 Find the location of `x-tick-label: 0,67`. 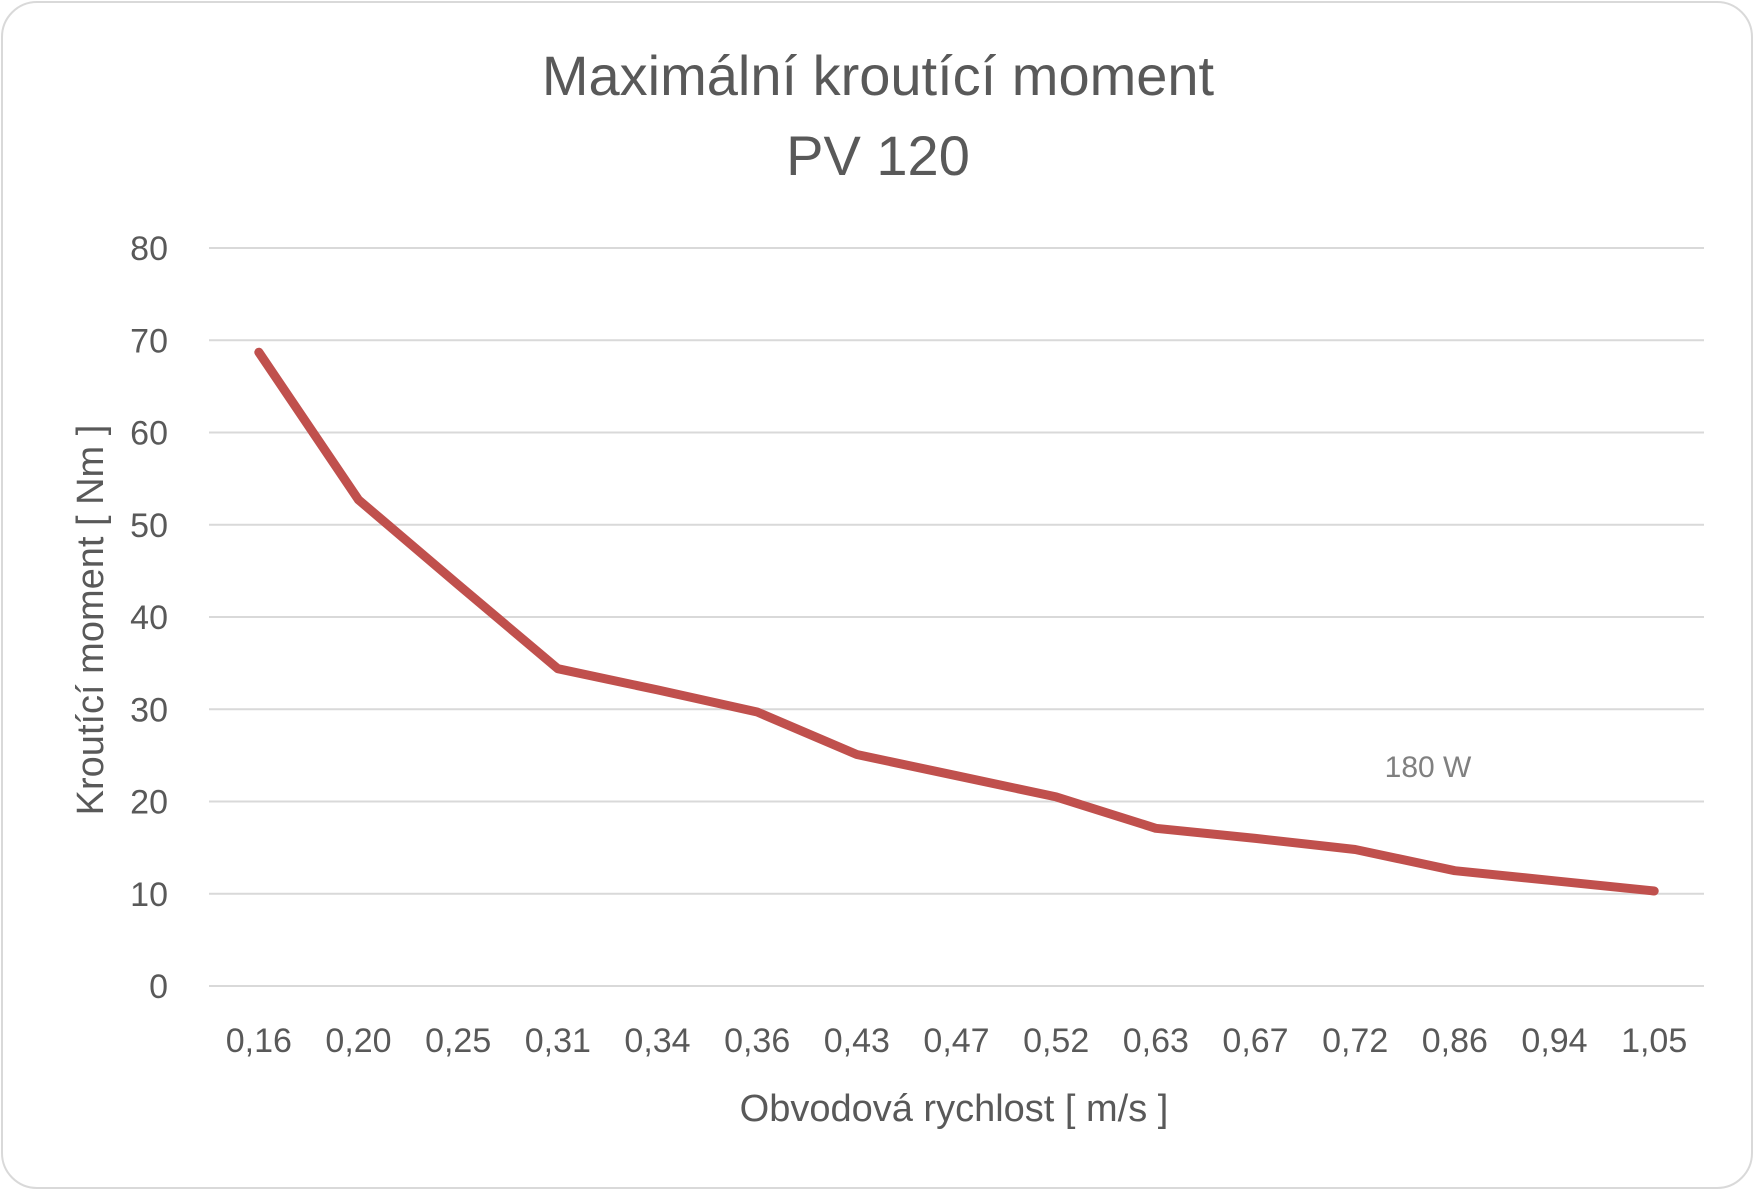

x-tick-label: 0,67 is located at coordinates (1255, 1041).